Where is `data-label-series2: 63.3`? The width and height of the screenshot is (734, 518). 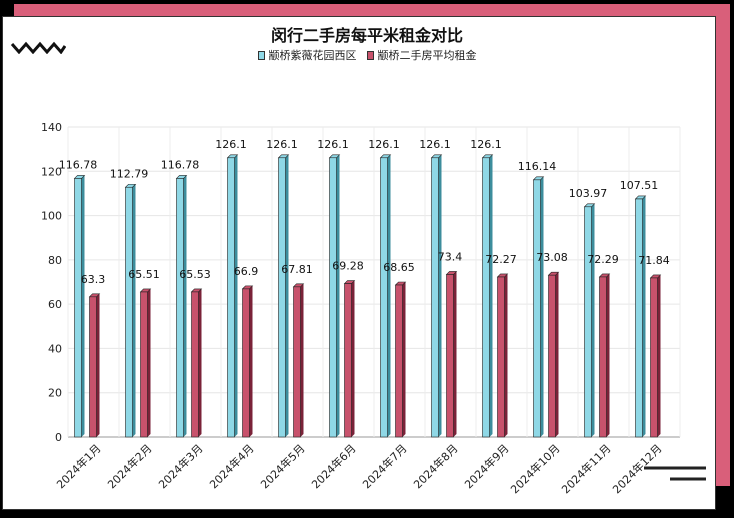
data-label-series2: 63.3 is located at coordinates (93, 279).